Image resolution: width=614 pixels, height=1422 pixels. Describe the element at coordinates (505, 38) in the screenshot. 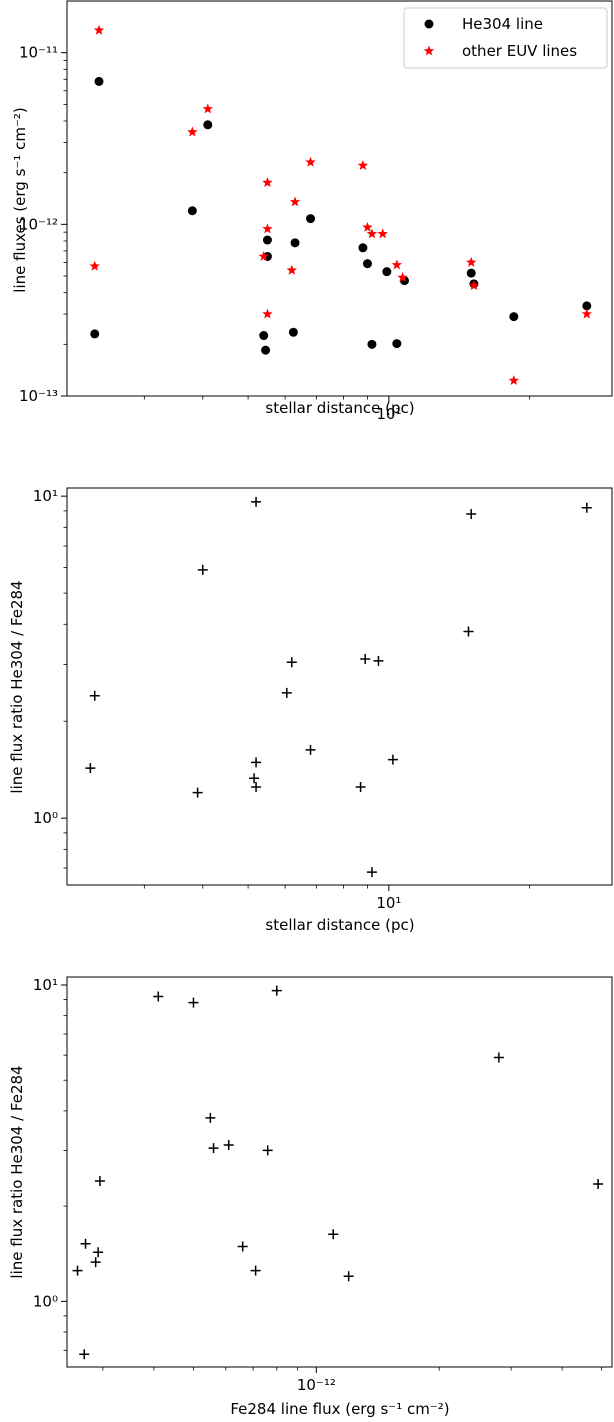

I see `legend-frame` at that location.